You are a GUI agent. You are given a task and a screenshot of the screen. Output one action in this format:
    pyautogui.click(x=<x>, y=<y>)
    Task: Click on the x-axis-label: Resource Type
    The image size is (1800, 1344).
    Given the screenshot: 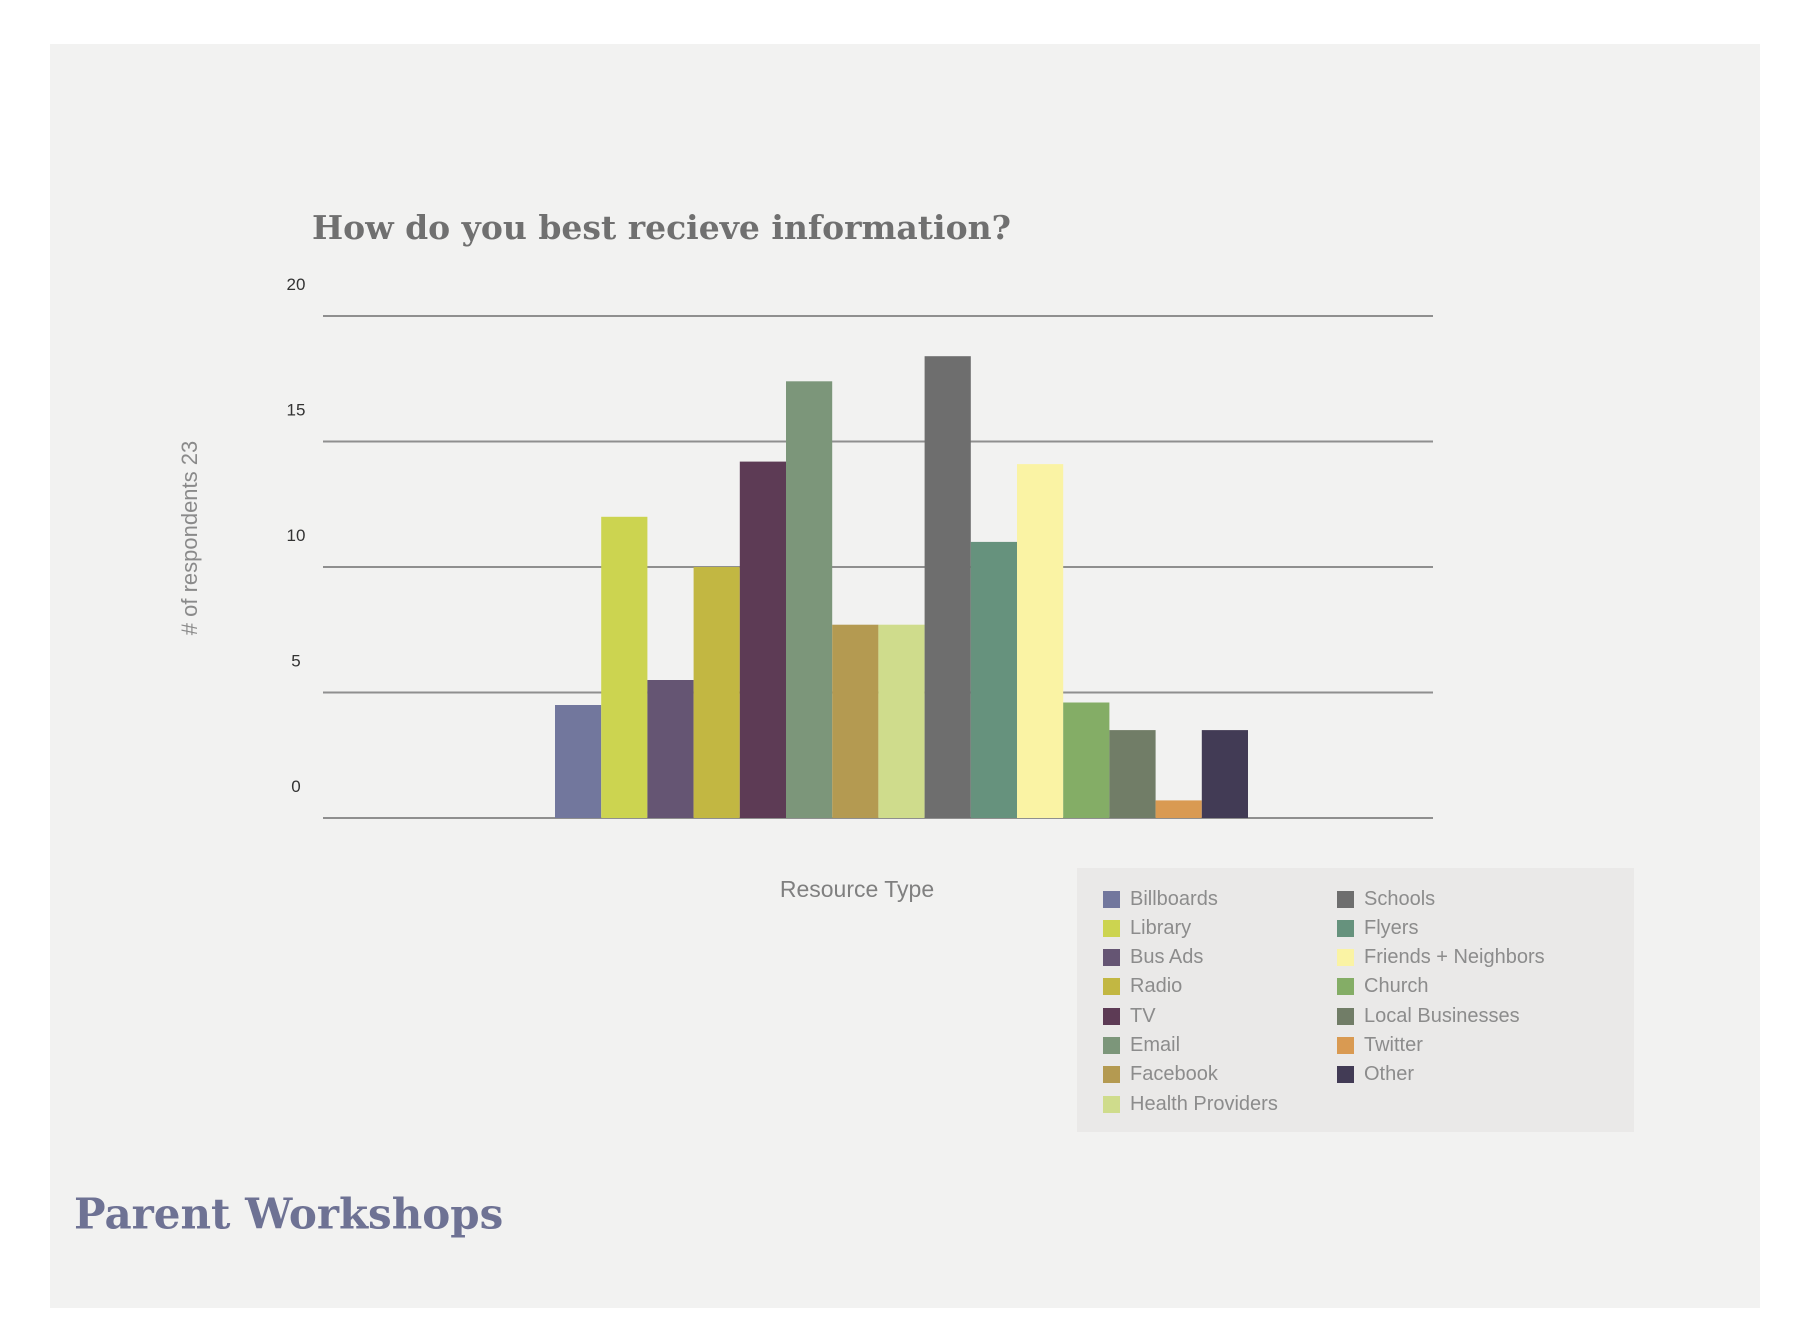 What is the action you would take?
    pyautogui.click(x=857, y=889)
    